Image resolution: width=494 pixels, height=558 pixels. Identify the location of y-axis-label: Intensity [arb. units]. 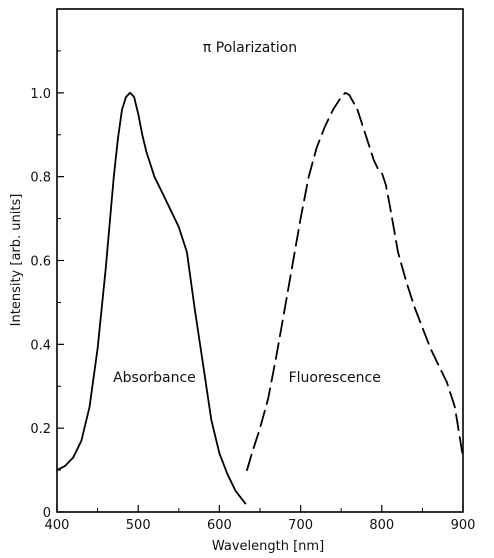
(16, 260).